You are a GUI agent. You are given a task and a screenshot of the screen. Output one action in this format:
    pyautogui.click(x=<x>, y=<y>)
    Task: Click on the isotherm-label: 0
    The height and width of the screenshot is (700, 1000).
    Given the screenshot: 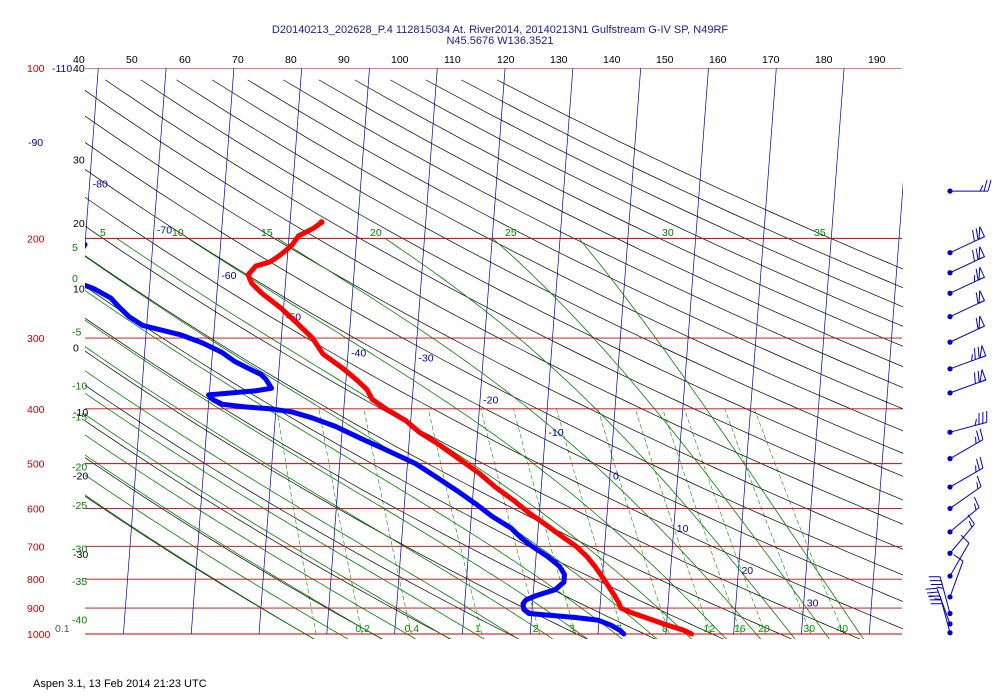 What is the action you would take?
    pyautogui.click(x=616, y=477)
    